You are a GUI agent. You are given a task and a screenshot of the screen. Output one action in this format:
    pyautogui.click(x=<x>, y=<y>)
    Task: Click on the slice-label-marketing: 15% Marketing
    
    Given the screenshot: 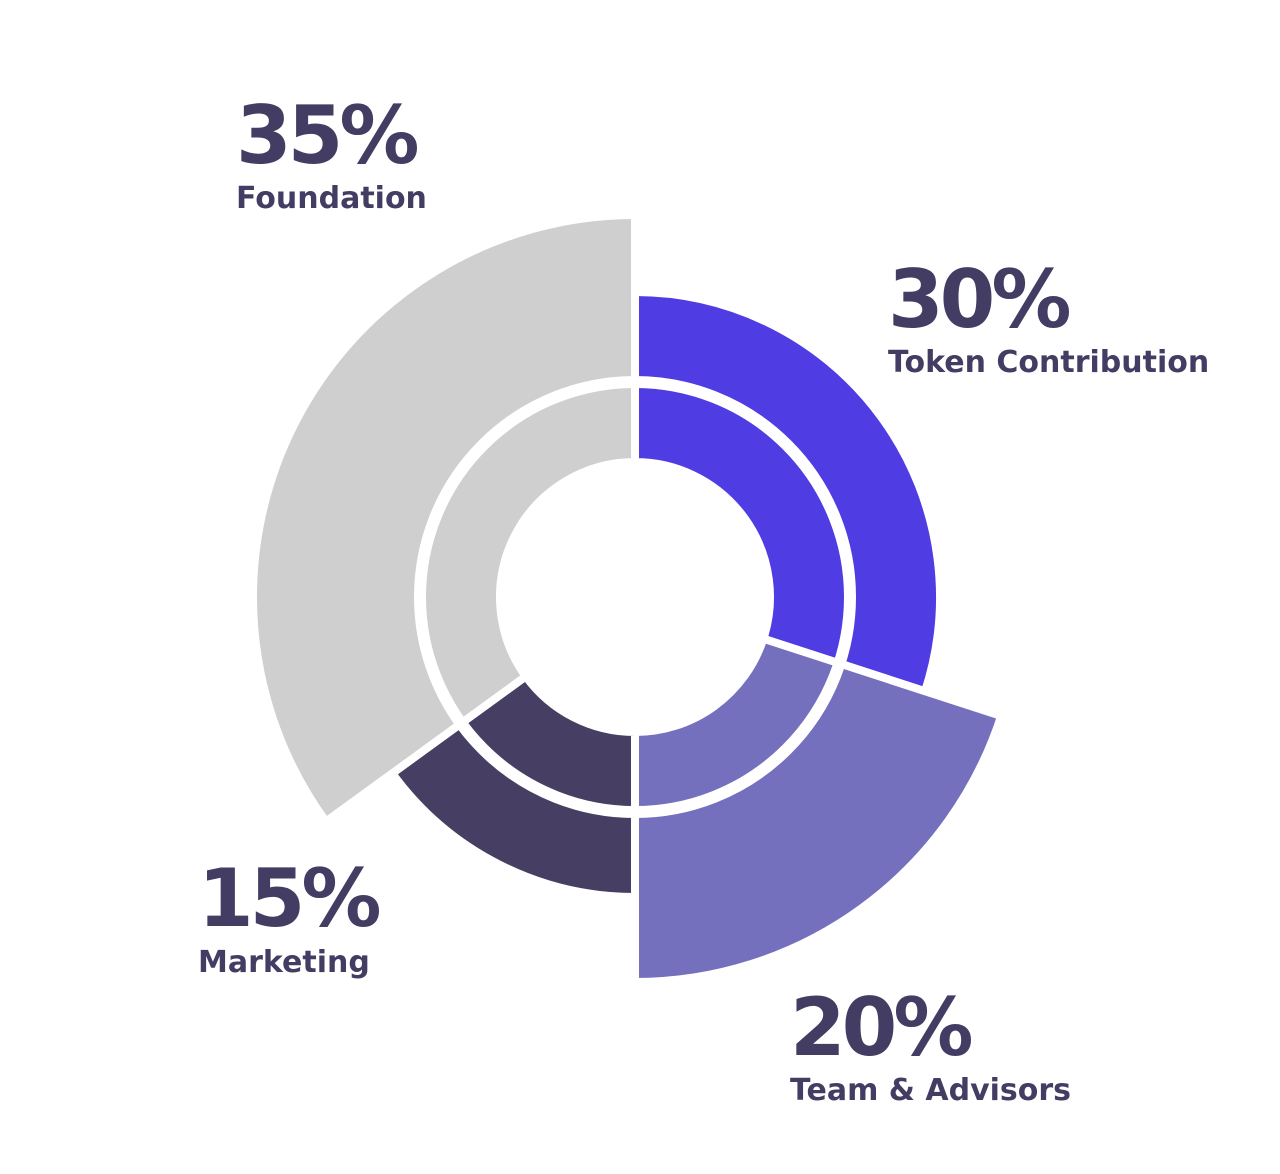 What is the action you would take?
    pyautogui.click(x=290, y=916)
    